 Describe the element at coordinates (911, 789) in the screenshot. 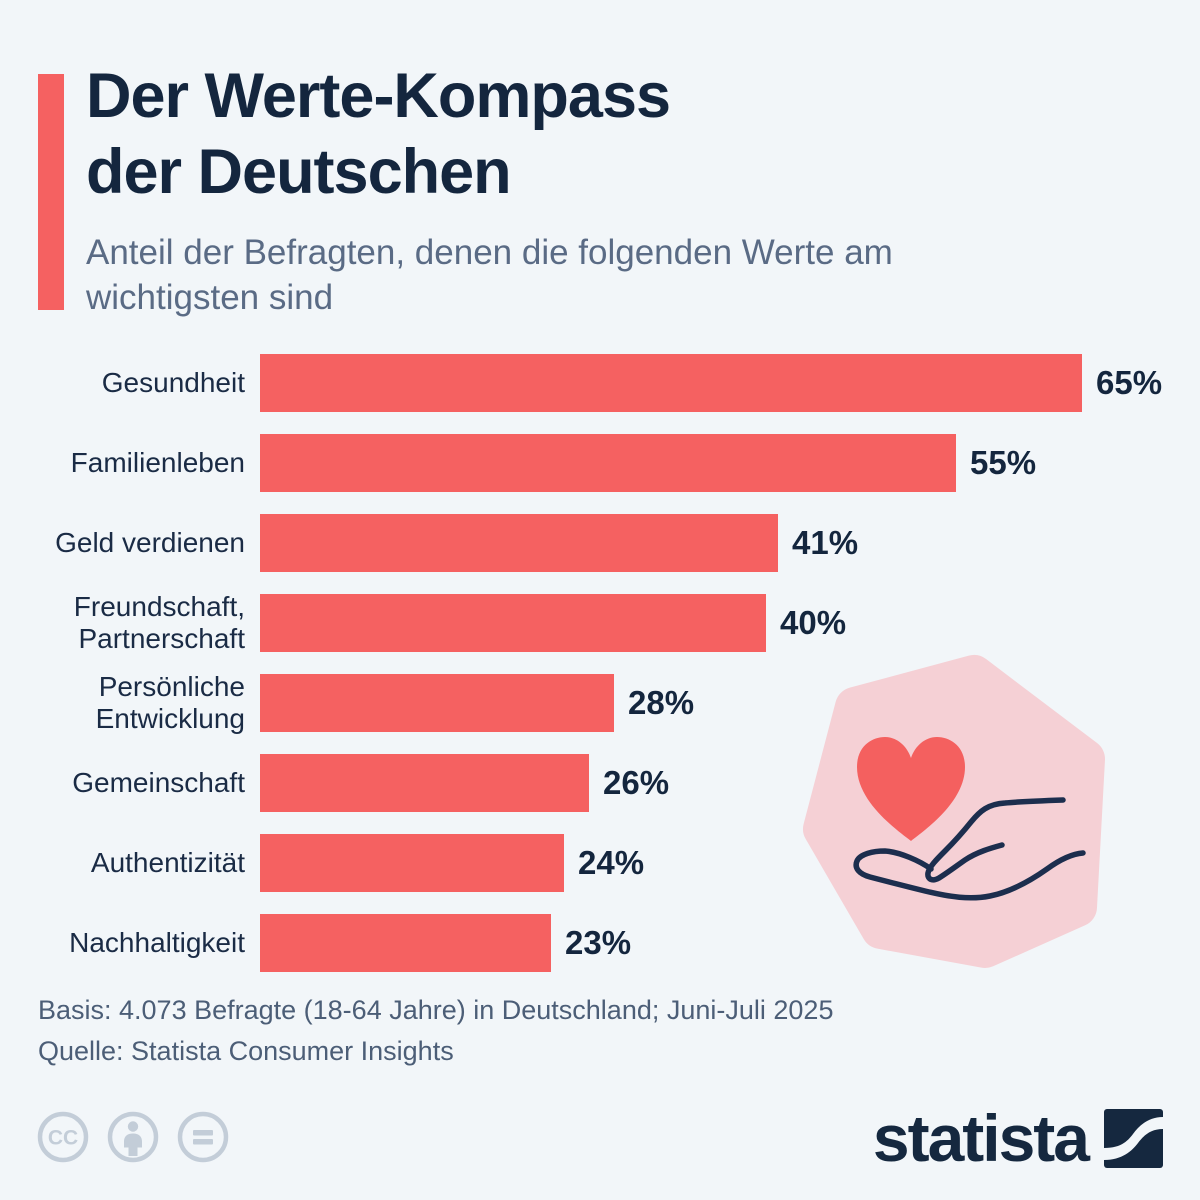

I see `heart-icon` at that location.